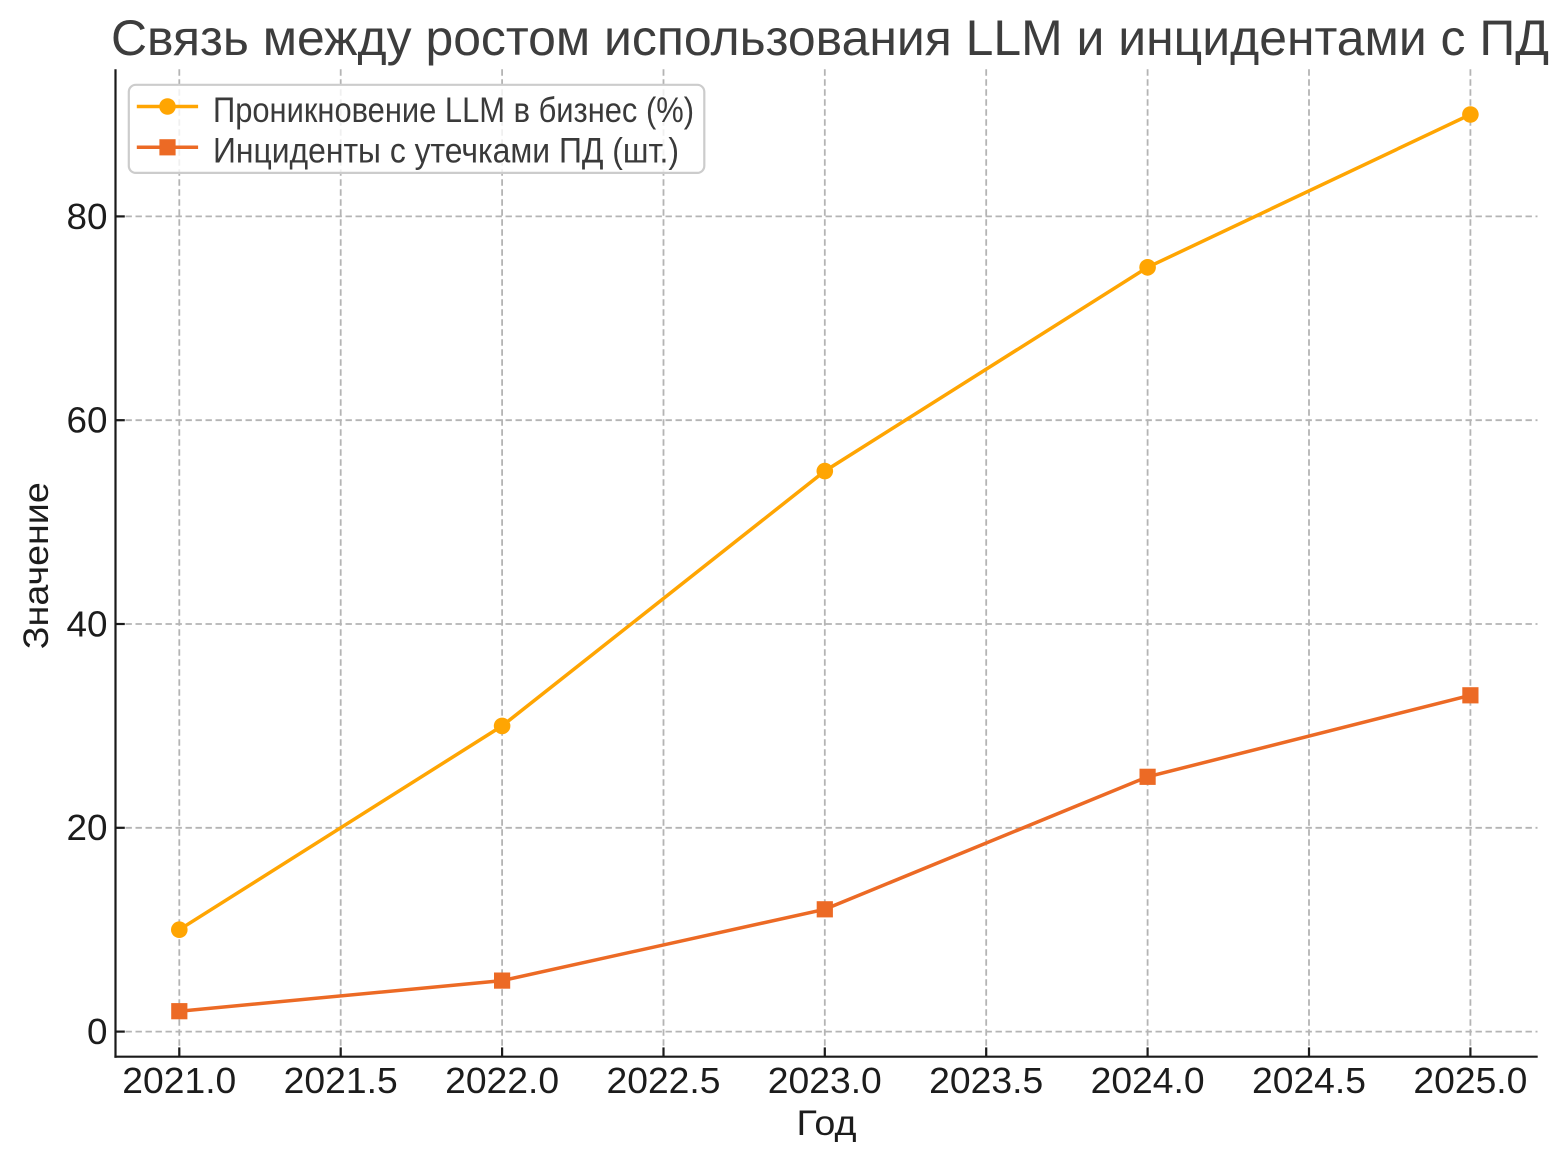 Image resolution: width=1560 pixels, height=1162 pixels. What do you see at coordinates (341, 1081) in the screenshot?
I see `svg-text: 2021.5` at bounding box center [341, 1081].